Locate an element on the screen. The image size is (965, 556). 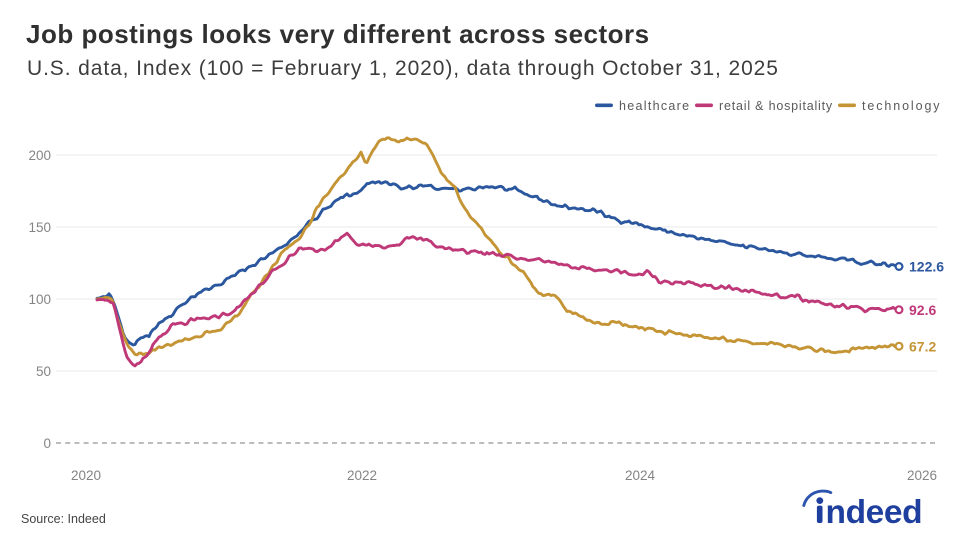
svg-text: retail & hospitality is located at coordinates (776, 106).